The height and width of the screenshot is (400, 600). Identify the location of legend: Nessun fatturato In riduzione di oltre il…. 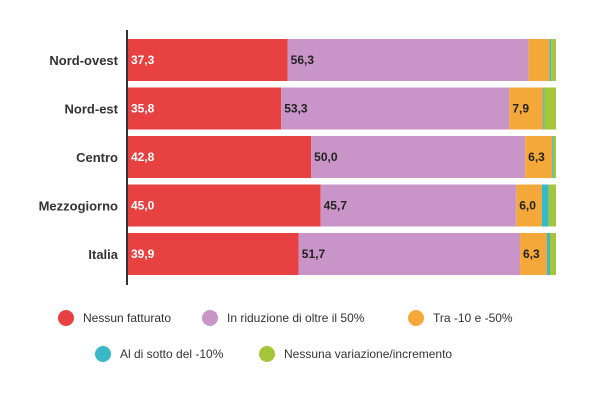
(285, 336).